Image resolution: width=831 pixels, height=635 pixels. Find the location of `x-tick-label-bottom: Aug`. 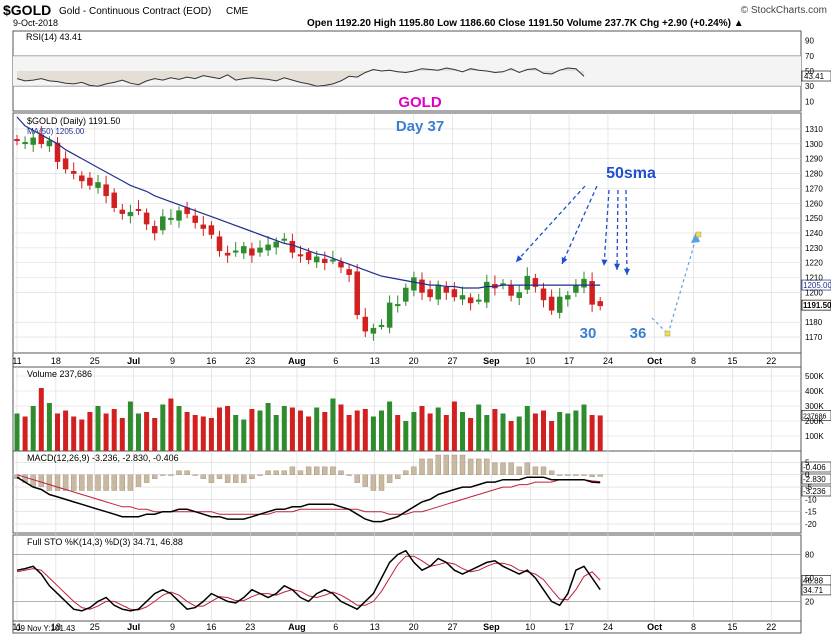

x-tick-label-bottom: Aug is located at coordinates (297, 627).